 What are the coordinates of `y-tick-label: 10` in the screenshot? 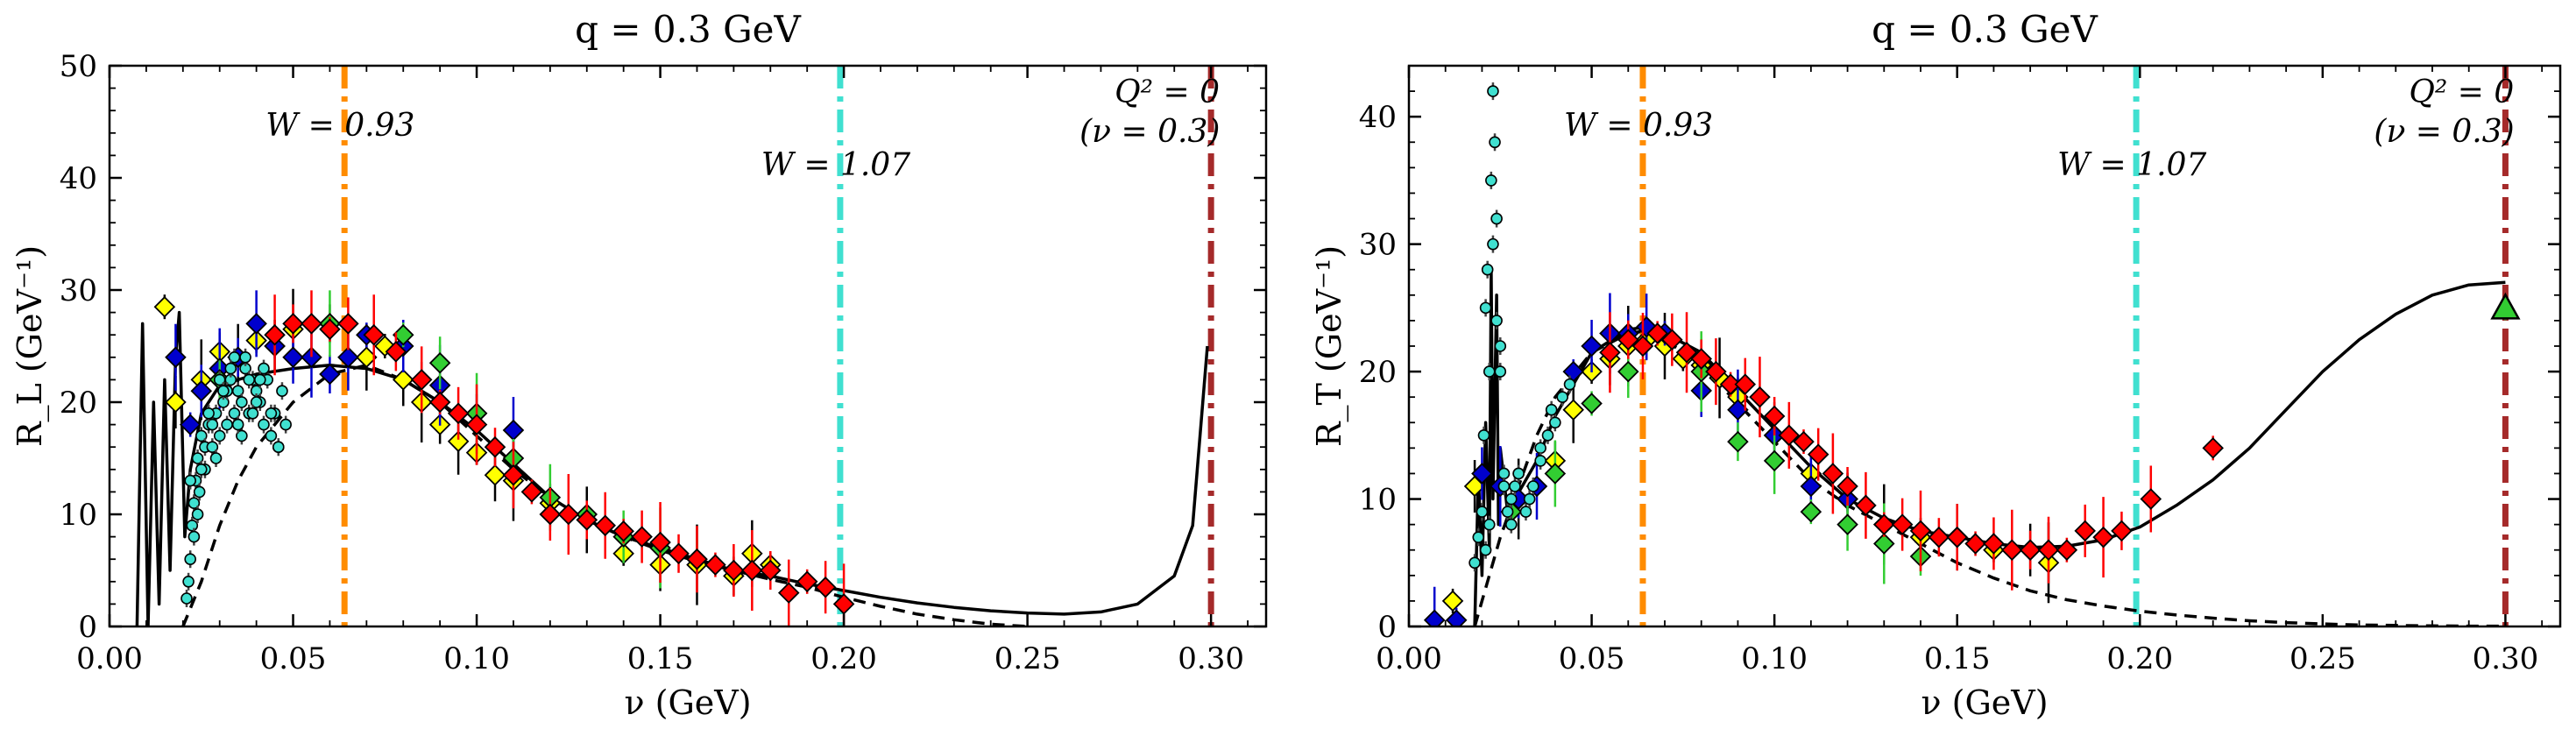 It's located at (78, 515).